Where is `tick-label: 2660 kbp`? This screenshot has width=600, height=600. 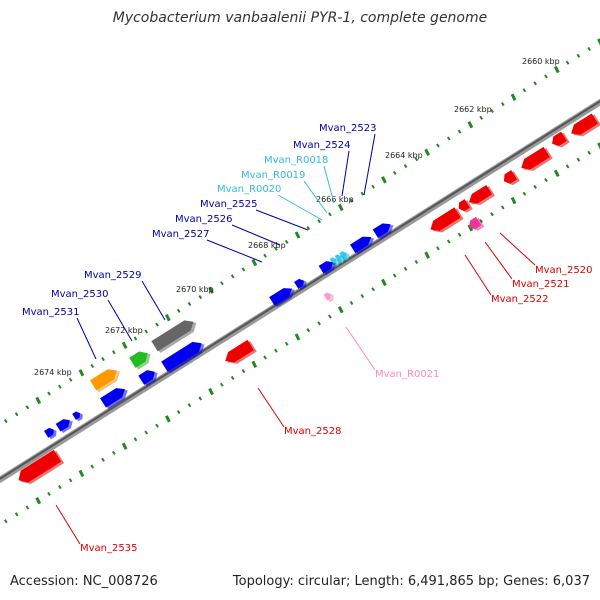 tick-label: 2660 kbp is located at coordinates (541, 61).